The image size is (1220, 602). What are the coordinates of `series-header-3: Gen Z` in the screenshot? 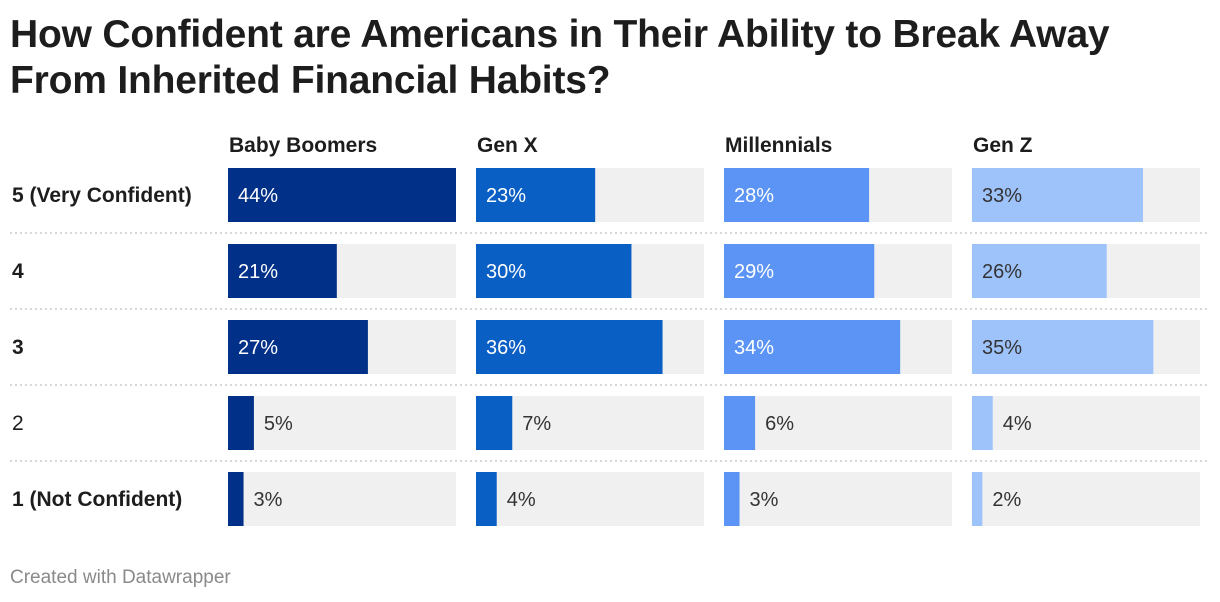 It's located at (1003, 145).